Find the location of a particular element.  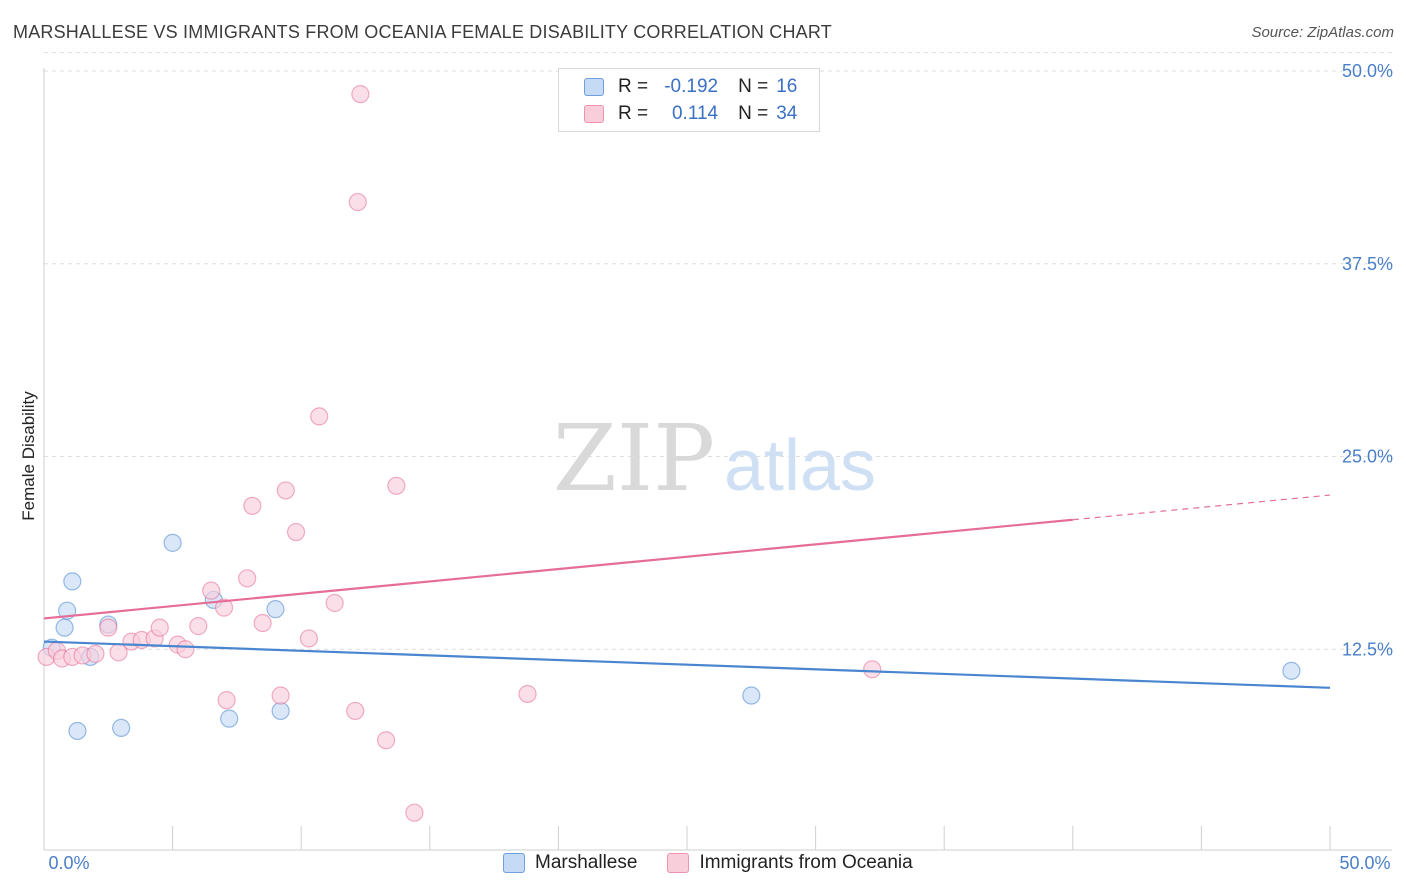

y-tick-label: 37.5% is located at coordinates (1367, 264).